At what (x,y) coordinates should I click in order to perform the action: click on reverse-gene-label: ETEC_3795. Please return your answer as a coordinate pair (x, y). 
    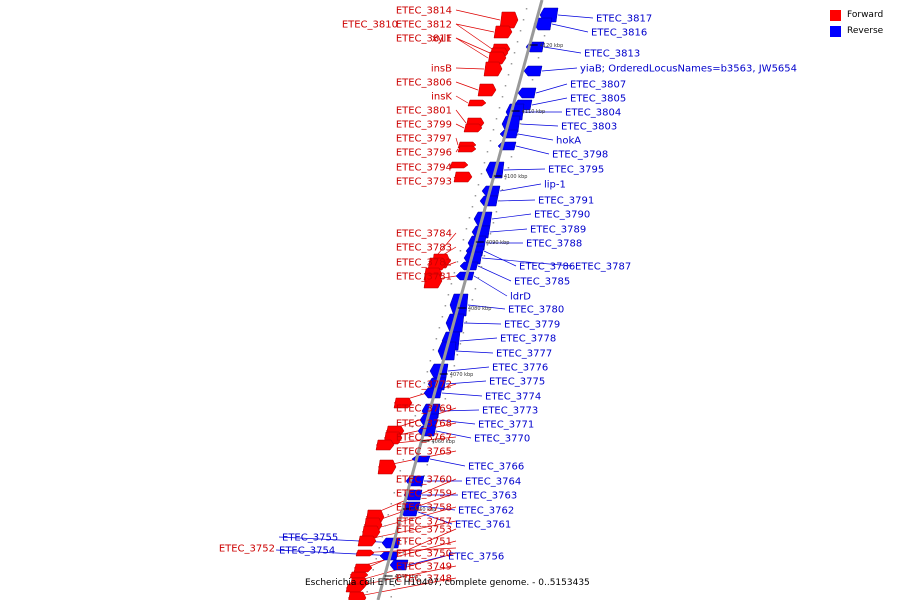
    Looking at the image, I should click on (576, 170).